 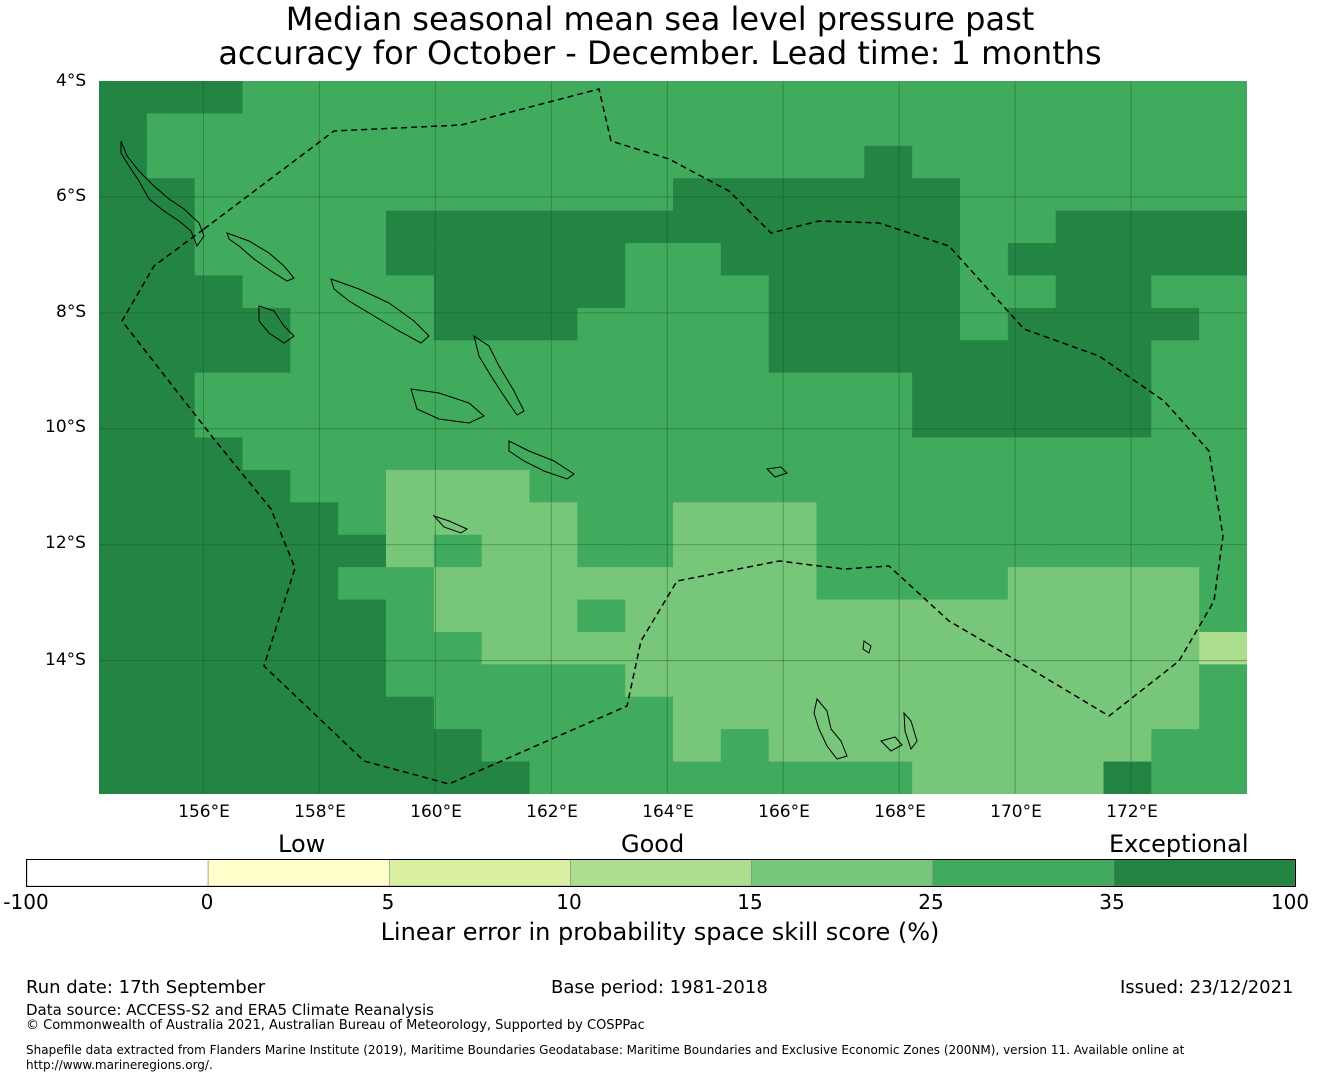 I want to click on base-period: Base period: 1981-2018, so click(x=659, y=987).